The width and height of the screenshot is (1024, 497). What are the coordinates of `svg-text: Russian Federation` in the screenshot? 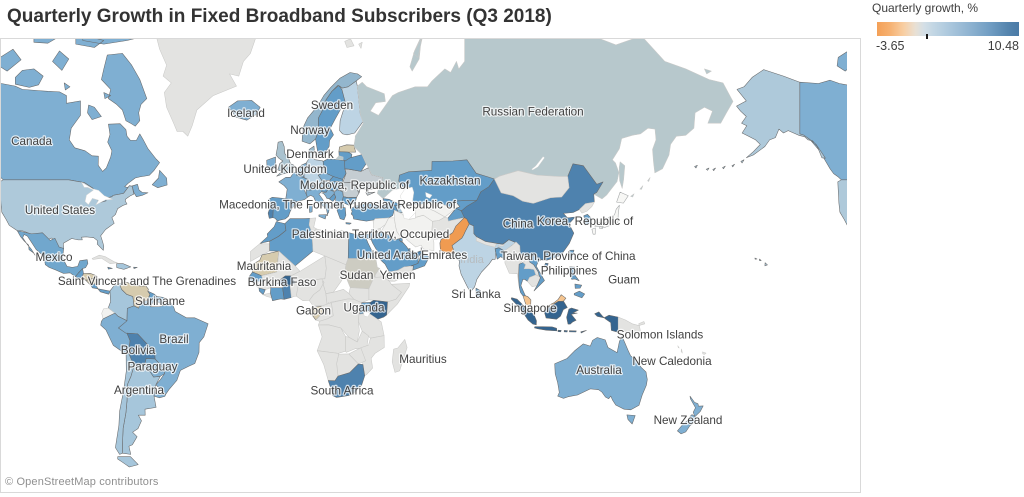 It's located at (532, 112).